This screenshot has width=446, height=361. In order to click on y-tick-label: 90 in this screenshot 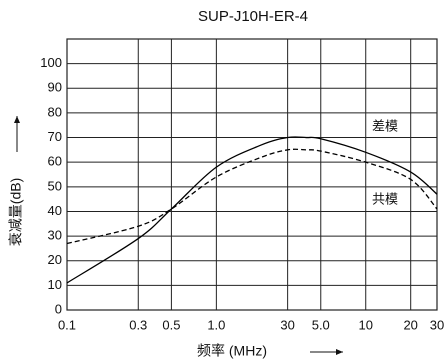, I will do `click(55, 87)`.